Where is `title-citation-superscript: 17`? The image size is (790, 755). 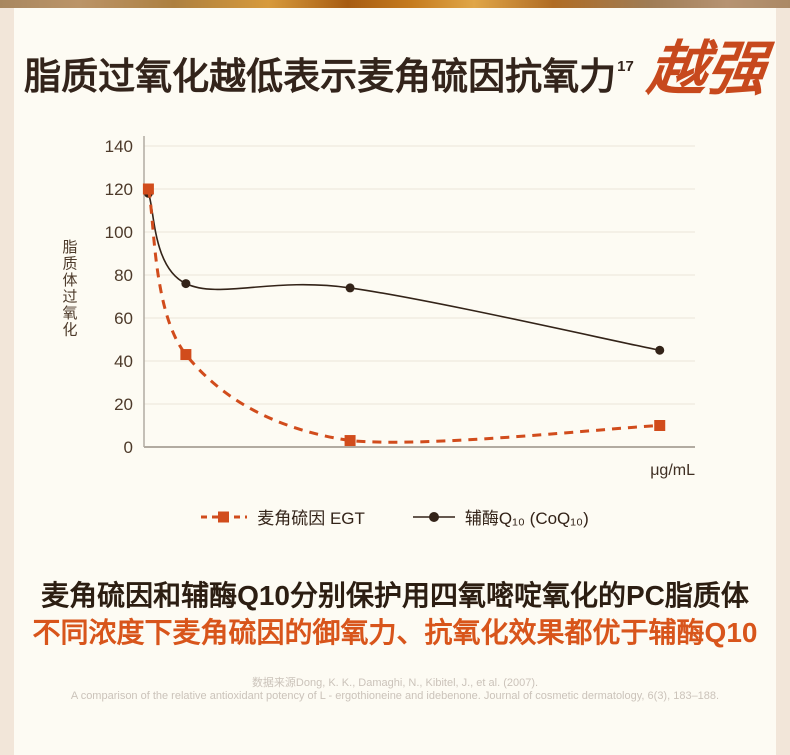
title-citation-superscript: 17 is located at coordinates (625, 66).